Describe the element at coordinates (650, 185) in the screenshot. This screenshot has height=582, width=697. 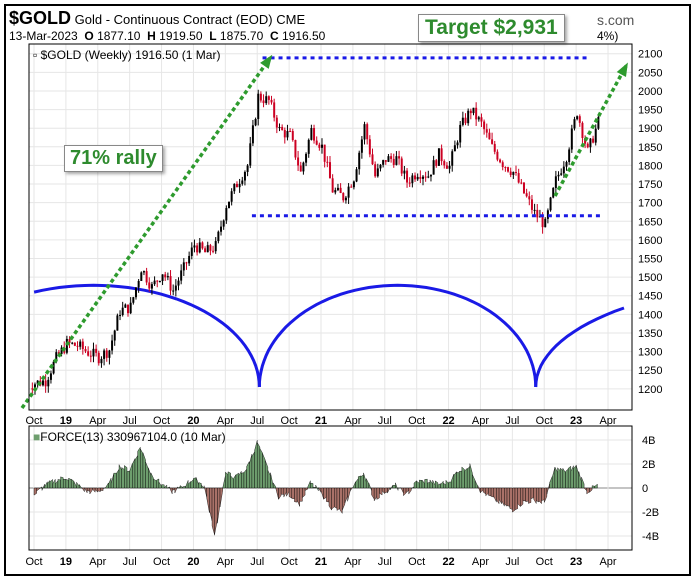
I see `y-tick-label: 1750` at that location.